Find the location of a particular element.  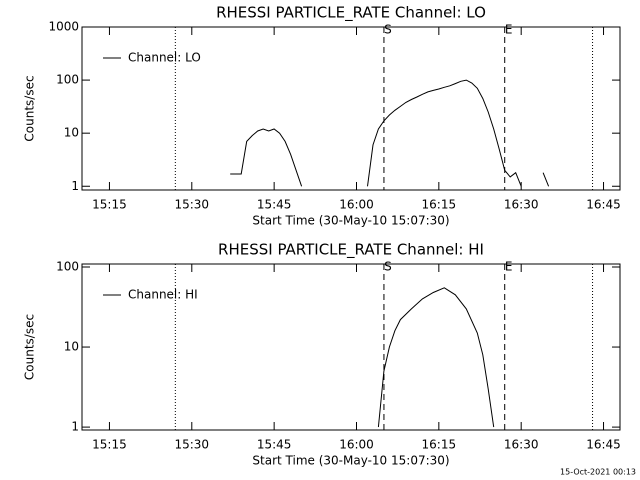

chart-title: RHESSI PARTICLE_RATE Channel: HI is located at coordinates (351, 250).